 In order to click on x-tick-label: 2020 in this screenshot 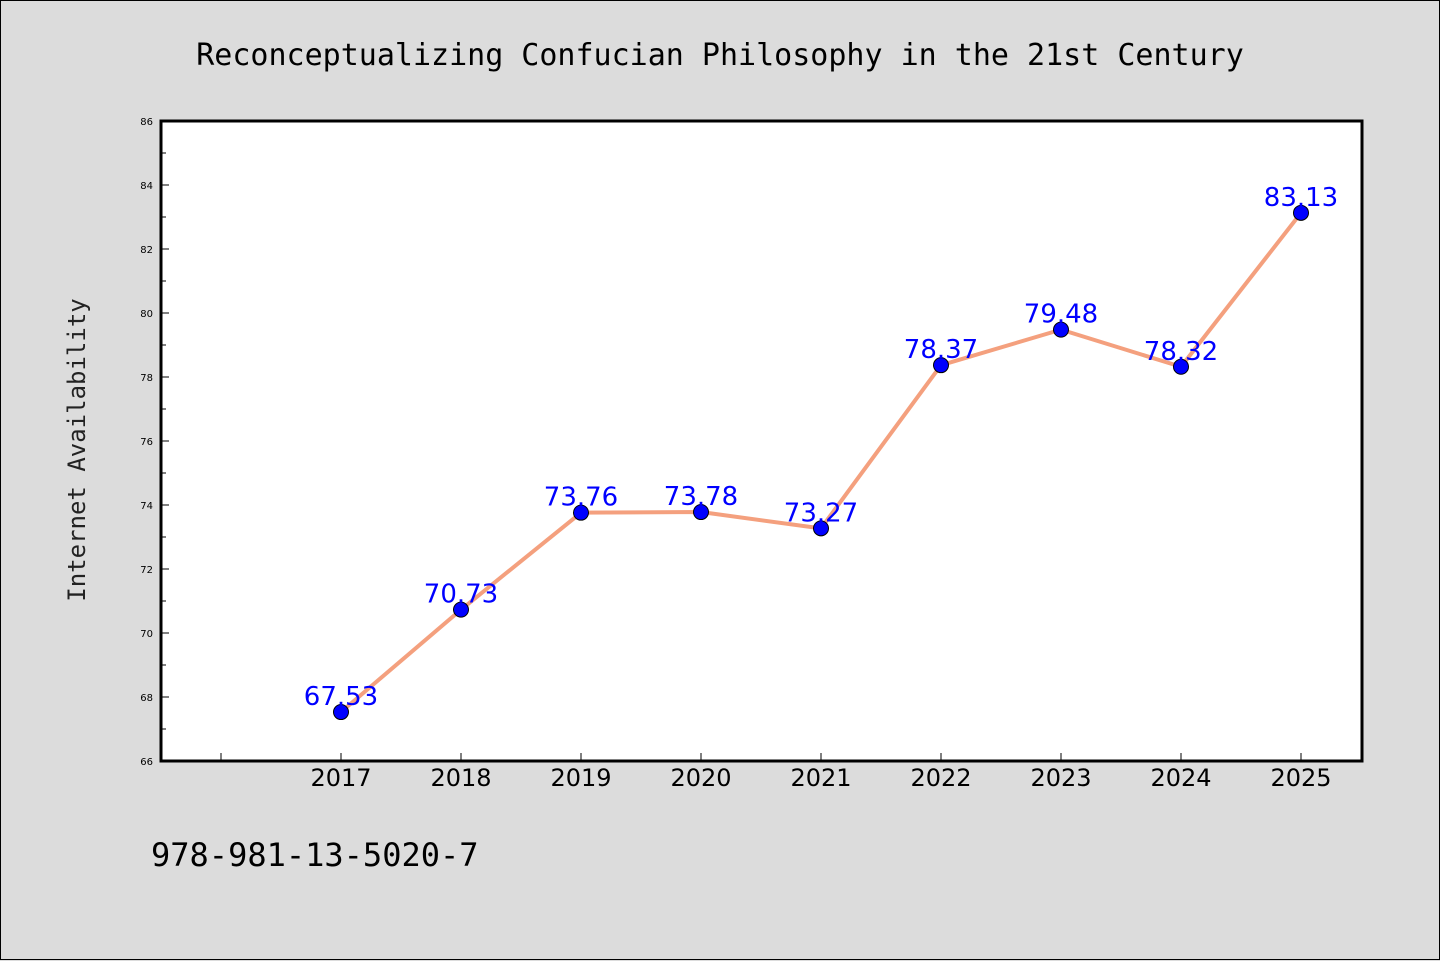, I will do `click(700, 778)`.